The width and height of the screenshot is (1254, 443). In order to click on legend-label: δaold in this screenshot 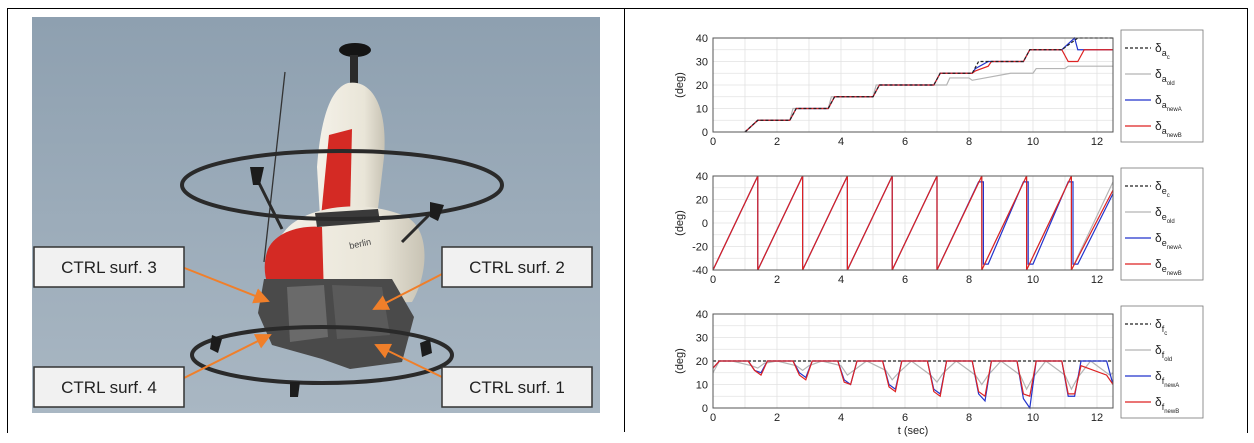, I will do `click(1165, 77)`.